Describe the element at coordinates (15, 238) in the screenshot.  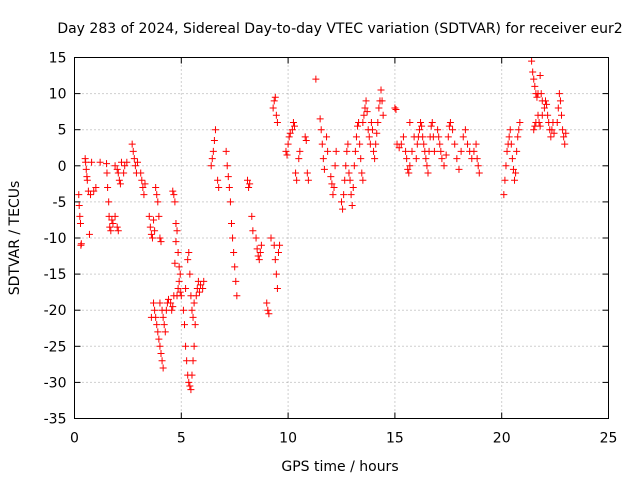
I see `y-axis-label: SDTVAR / TECUs` at that location.